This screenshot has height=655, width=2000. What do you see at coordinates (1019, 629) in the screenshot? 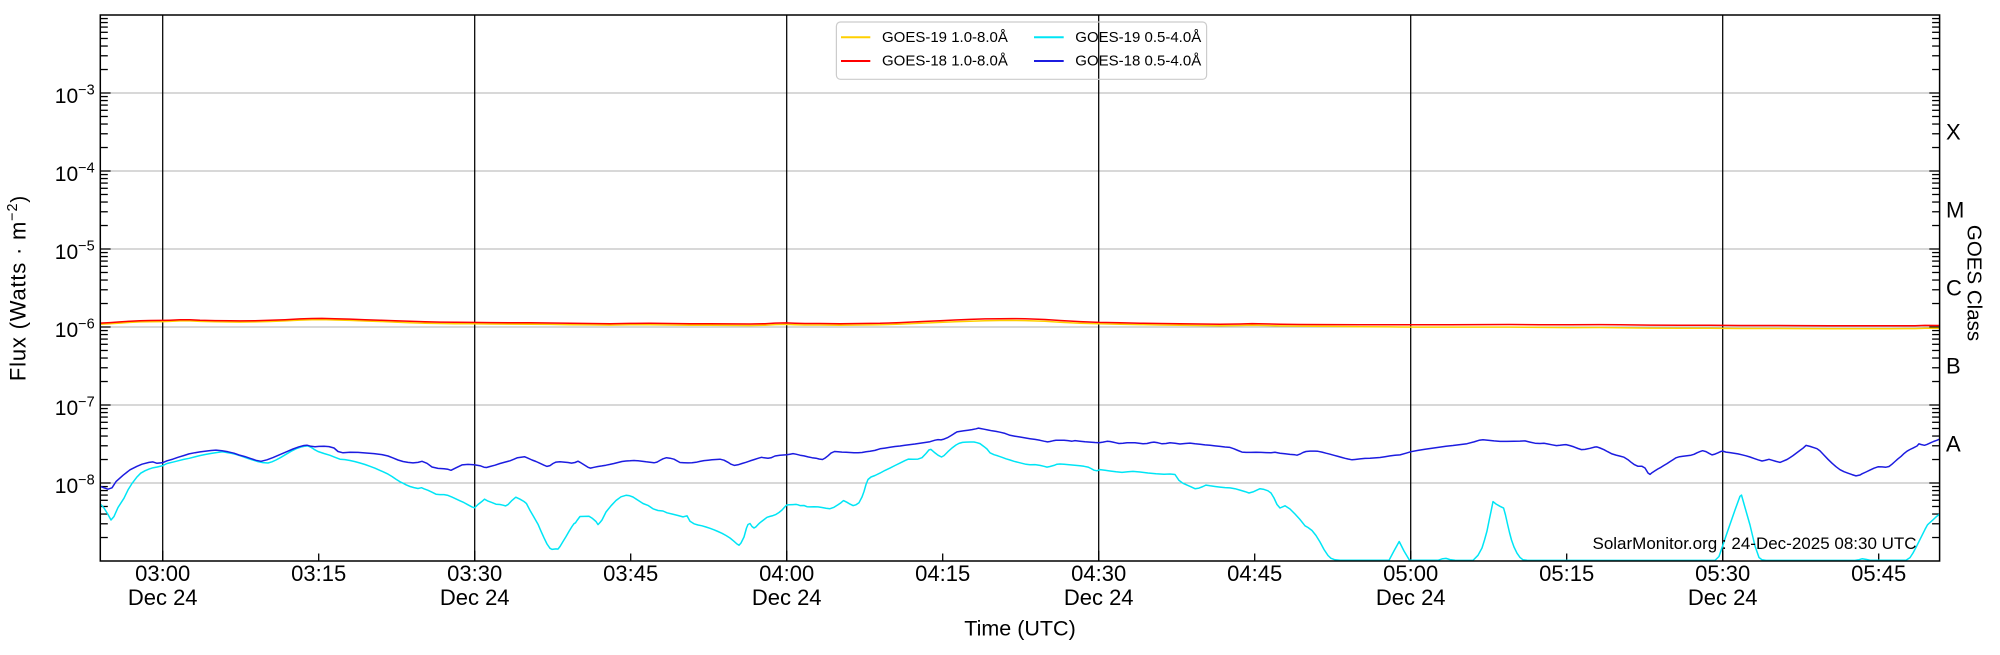
I see `svg-text: Time (UTC)` at bounding box center [1019, 629].